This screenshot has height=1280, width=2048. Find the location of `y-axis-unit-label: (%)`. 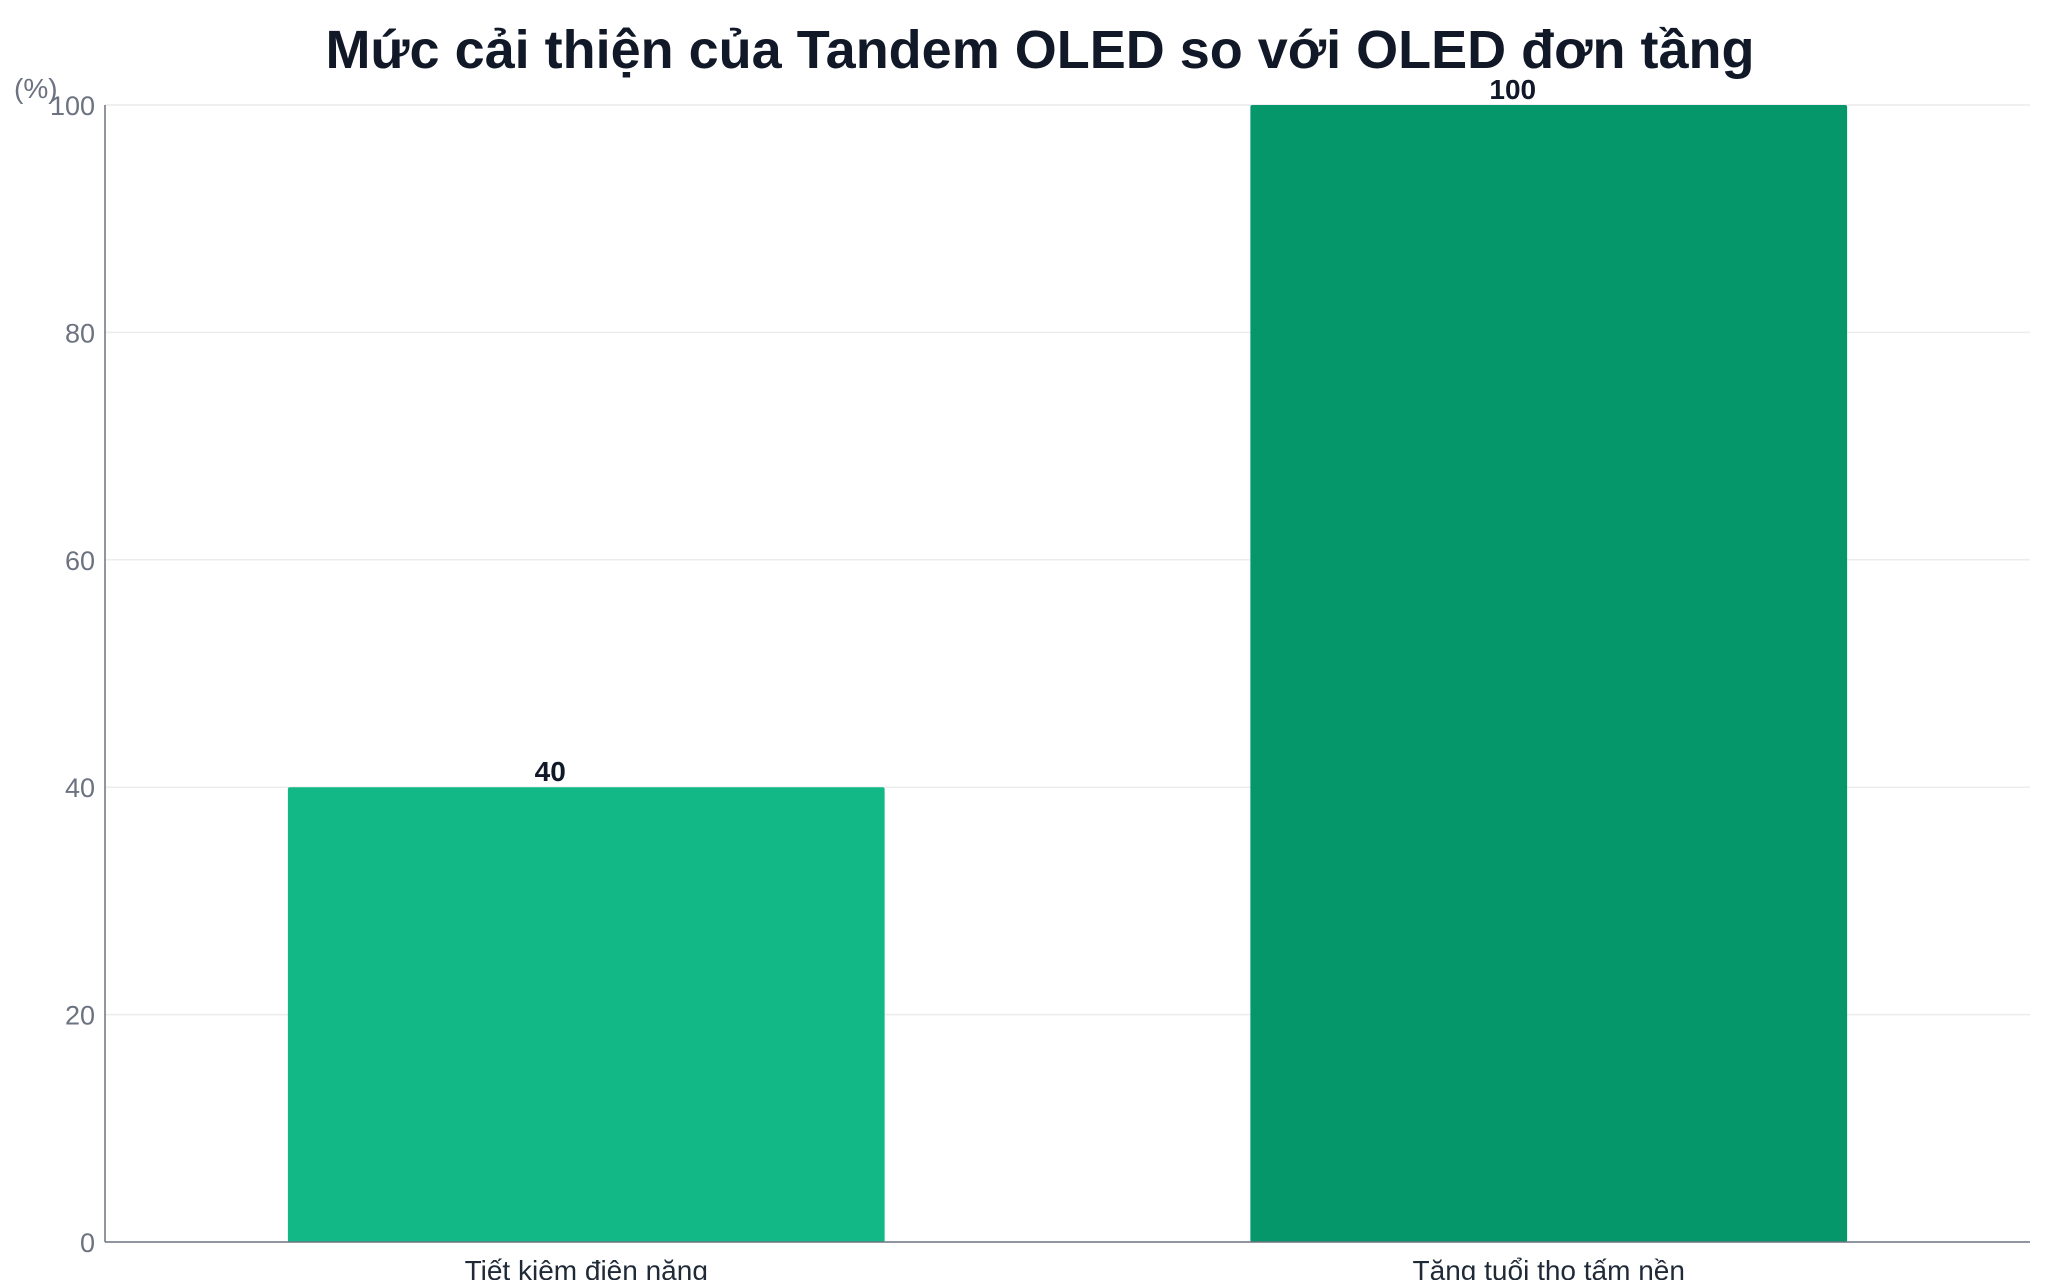

y-axis-unit-label: (%) is located at coordinates (36, 88).